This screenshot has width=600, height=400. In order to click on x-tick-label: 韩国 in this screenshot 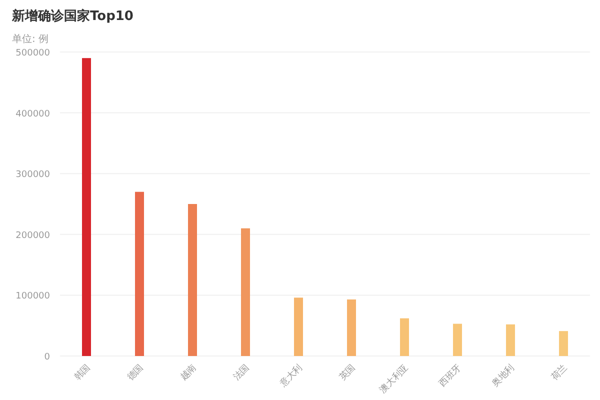, I will do `click(82, 372)`.